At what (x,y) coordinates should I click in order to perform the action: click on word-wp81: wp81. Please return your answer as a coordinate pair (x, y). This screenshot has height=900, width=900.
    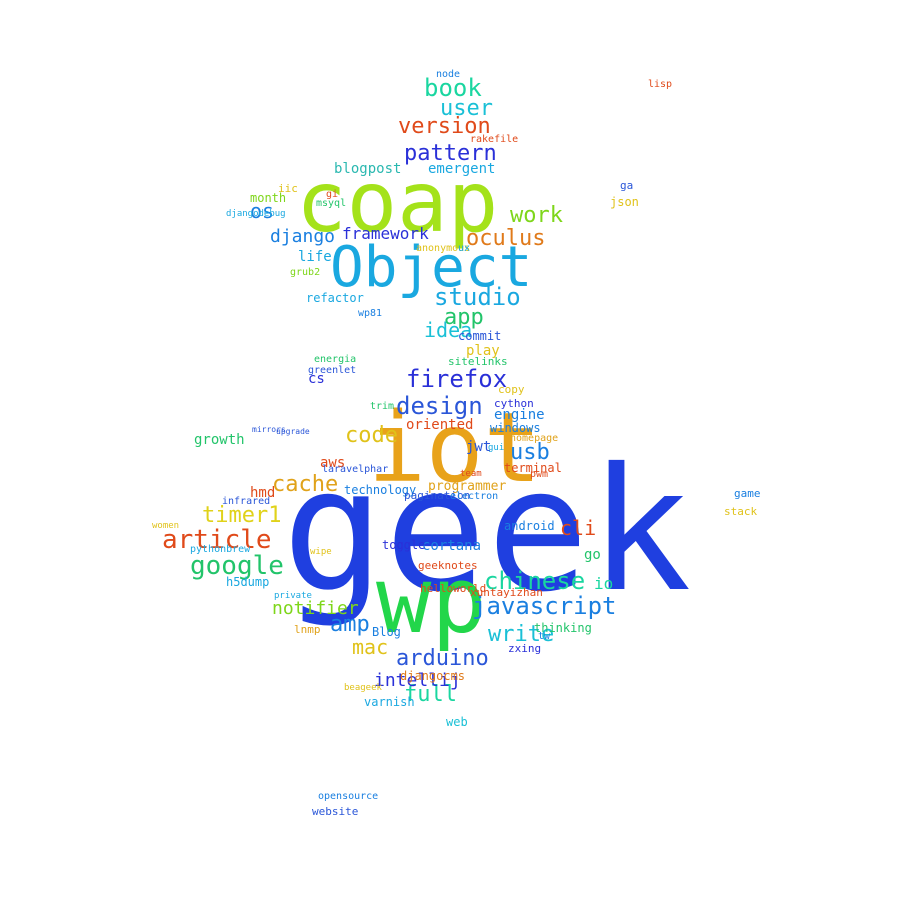
    Looking at the image, I should click on (370, 313).